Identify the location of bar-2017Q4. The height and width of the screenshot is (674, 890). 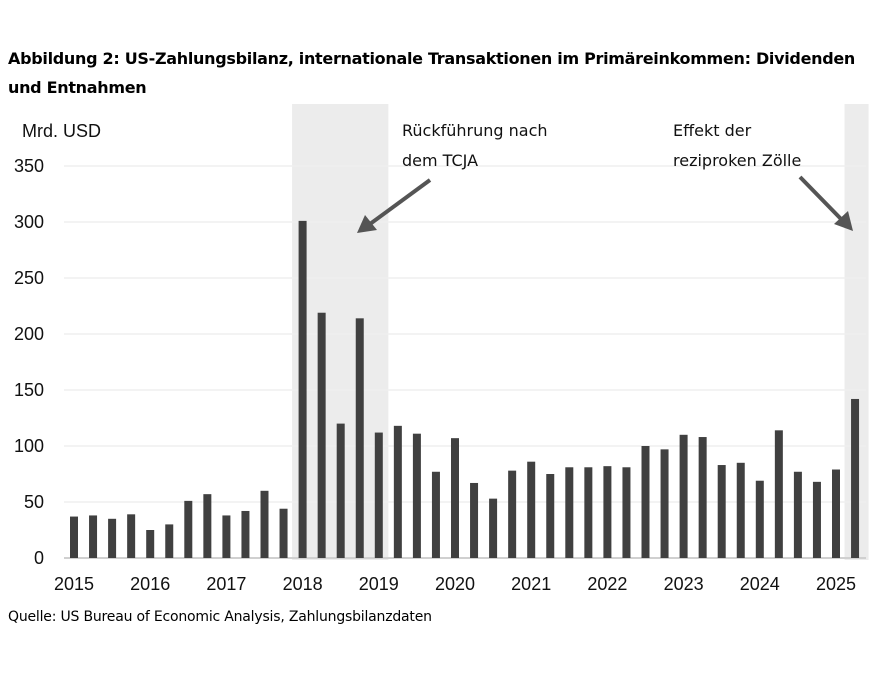
(283, 533).